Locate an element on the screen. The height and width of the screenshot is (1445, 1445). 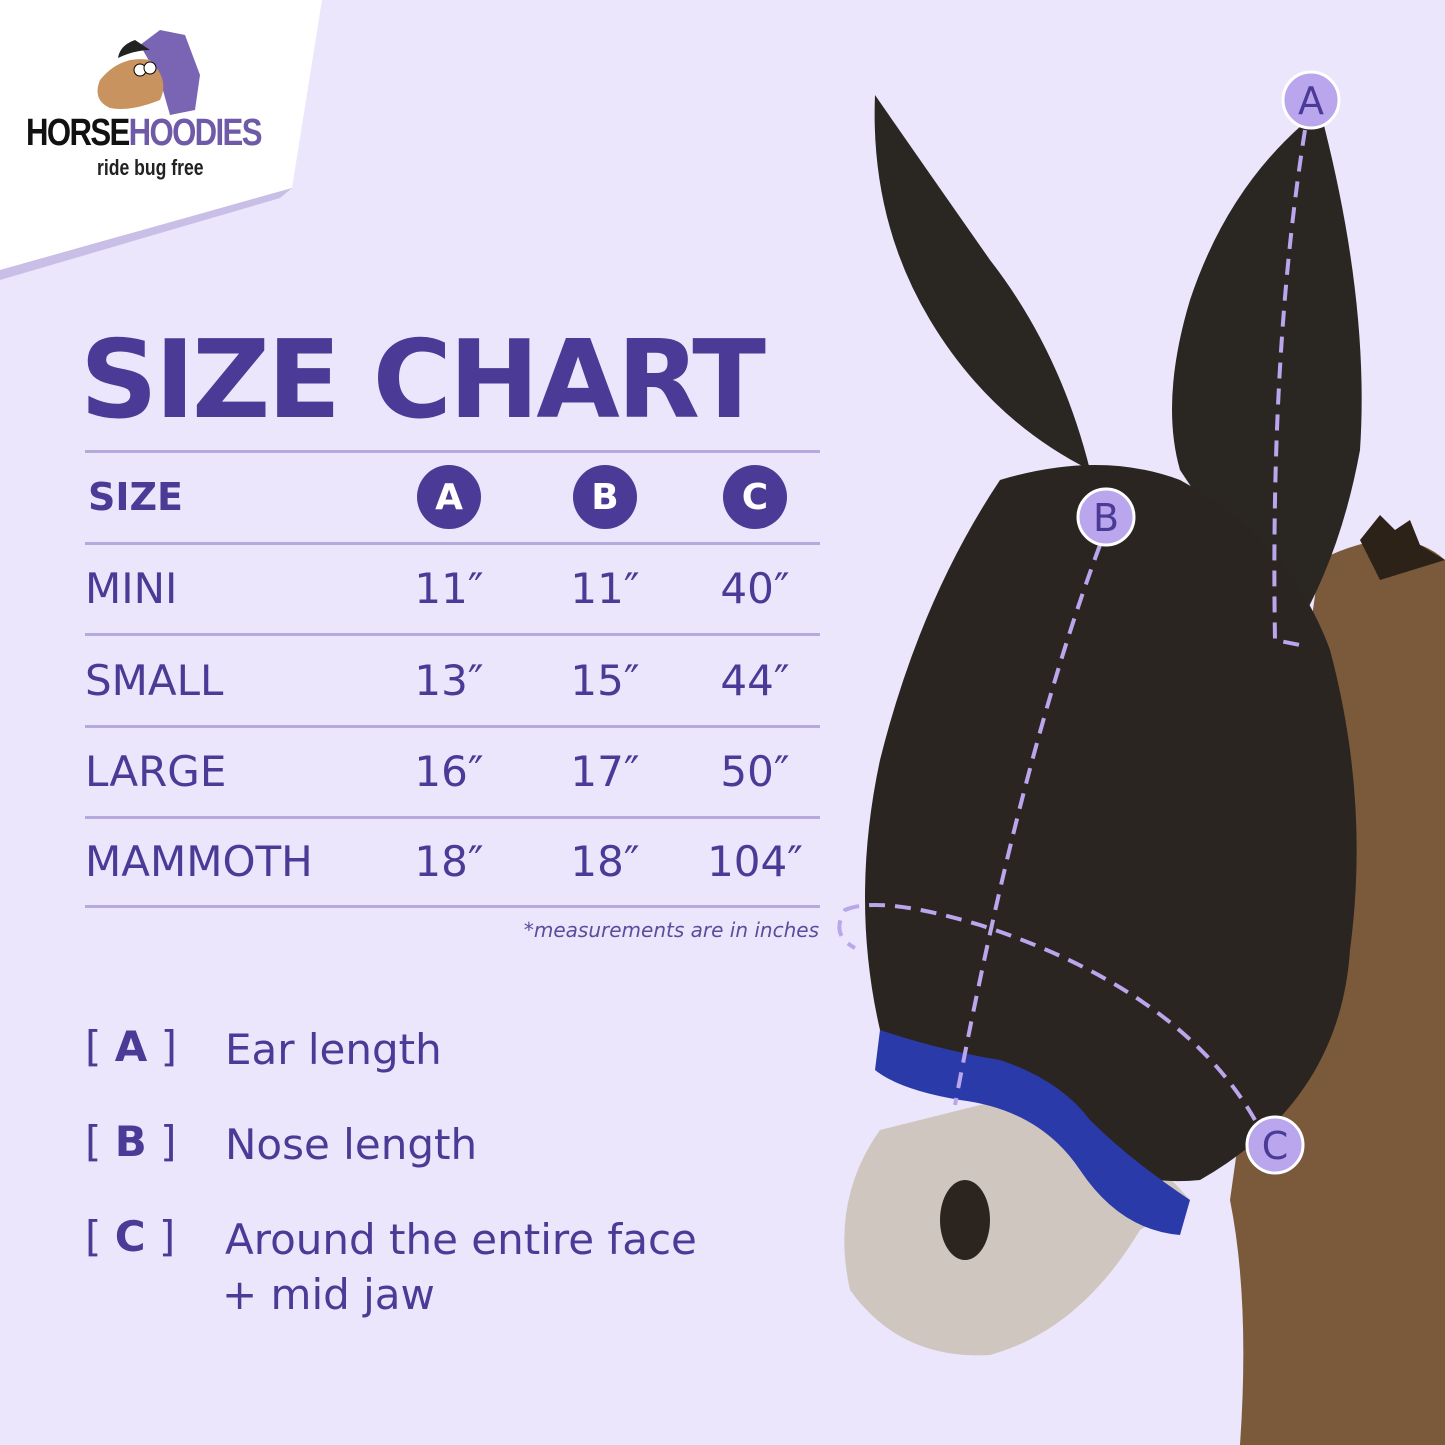
legend-label: Ear length is located at coordinates (333, 1049).